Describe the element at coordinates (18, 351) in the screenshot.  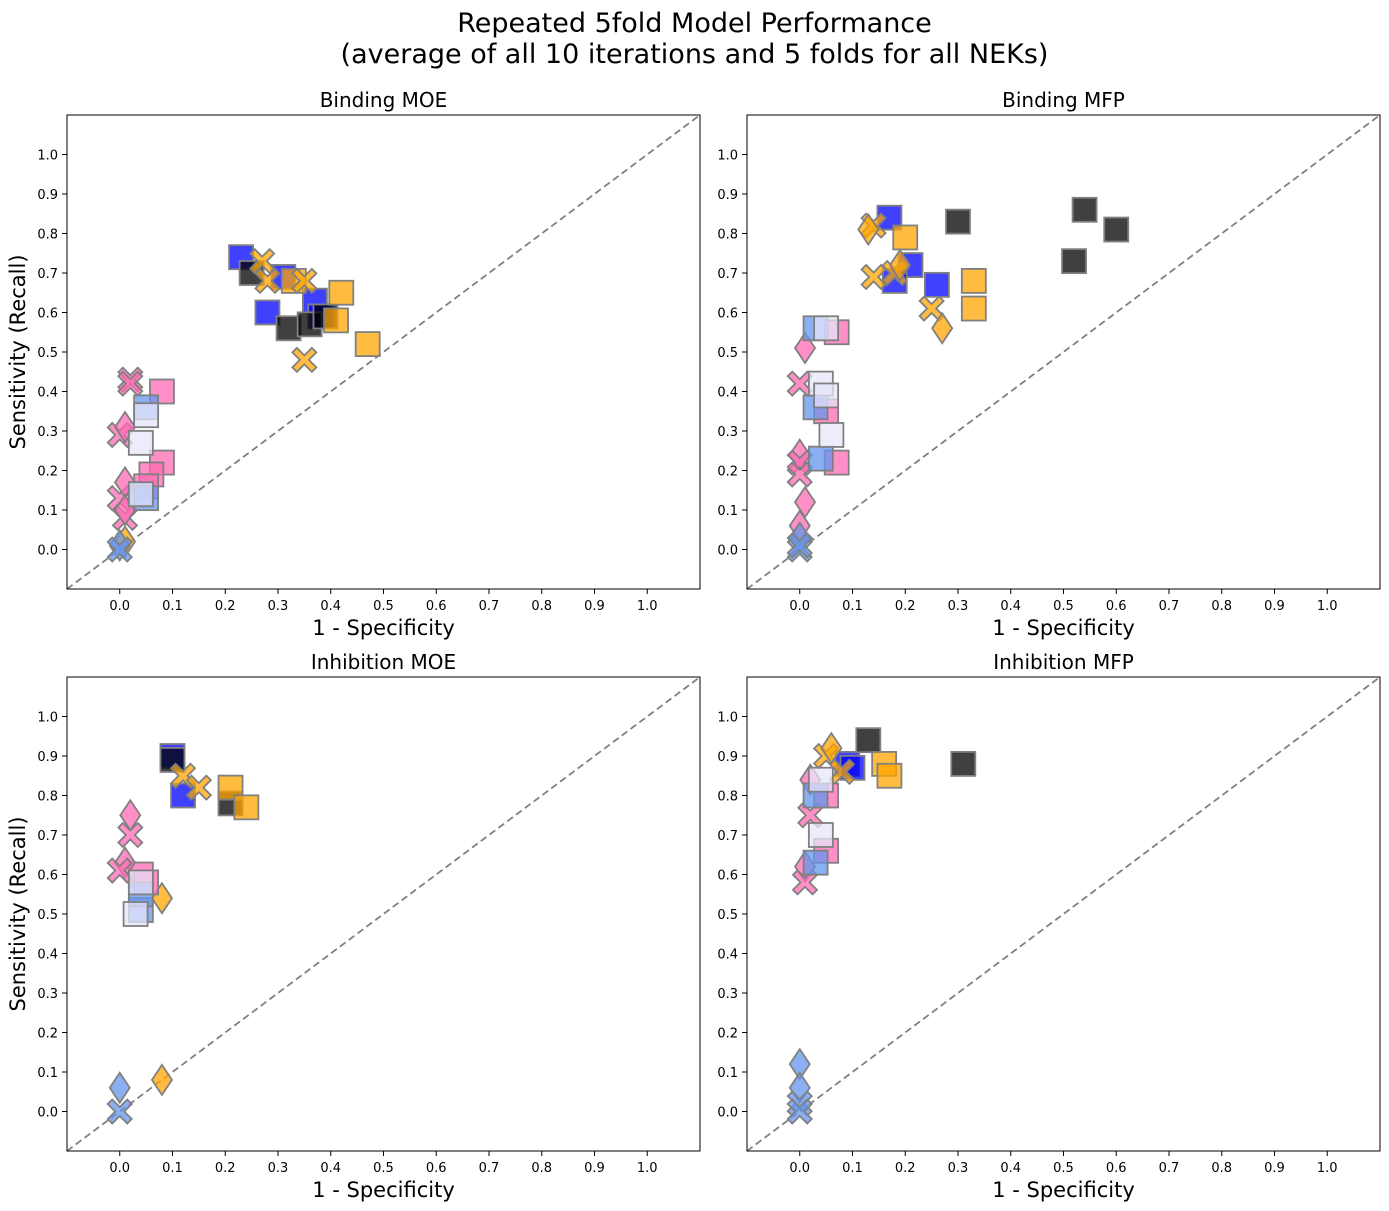
I see `y-axis-label: Sensitivity (Recall)` at that location.